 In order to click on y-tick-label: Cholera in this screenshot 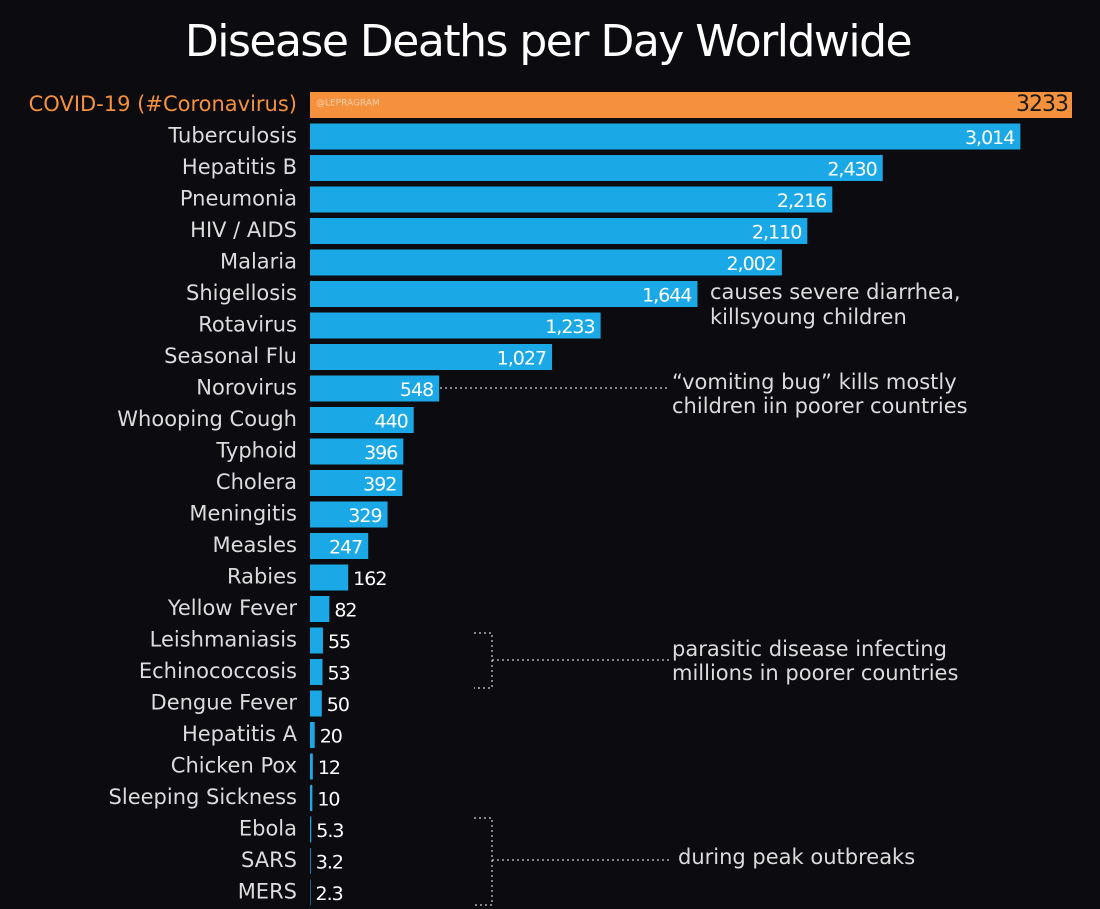, I will do `click(256, 482)`.